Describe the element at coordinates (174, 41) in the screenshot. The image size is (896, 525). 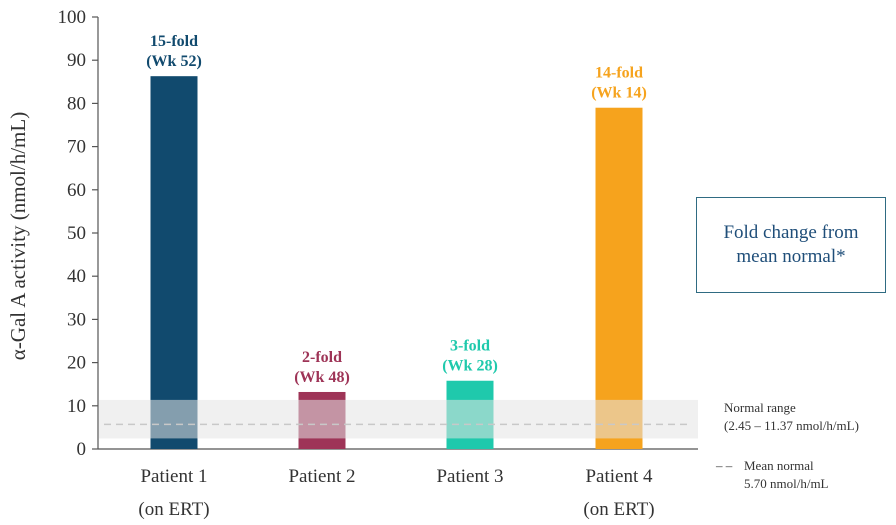
I see `bar-label-fold: 15-fold` at that location.